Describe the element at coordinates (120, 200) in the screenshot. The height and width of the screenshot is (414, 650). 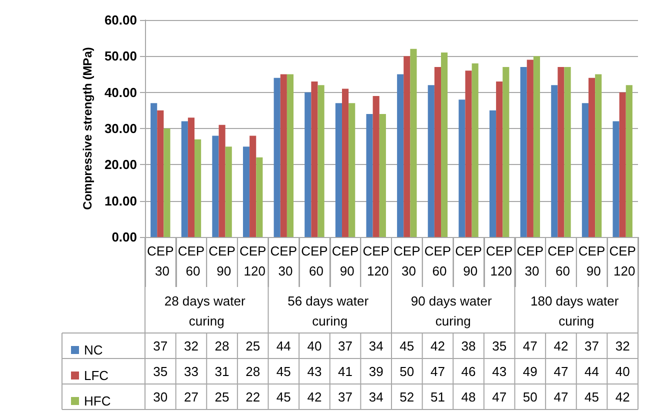
I see `y-tick-label: 10.00` at that location.